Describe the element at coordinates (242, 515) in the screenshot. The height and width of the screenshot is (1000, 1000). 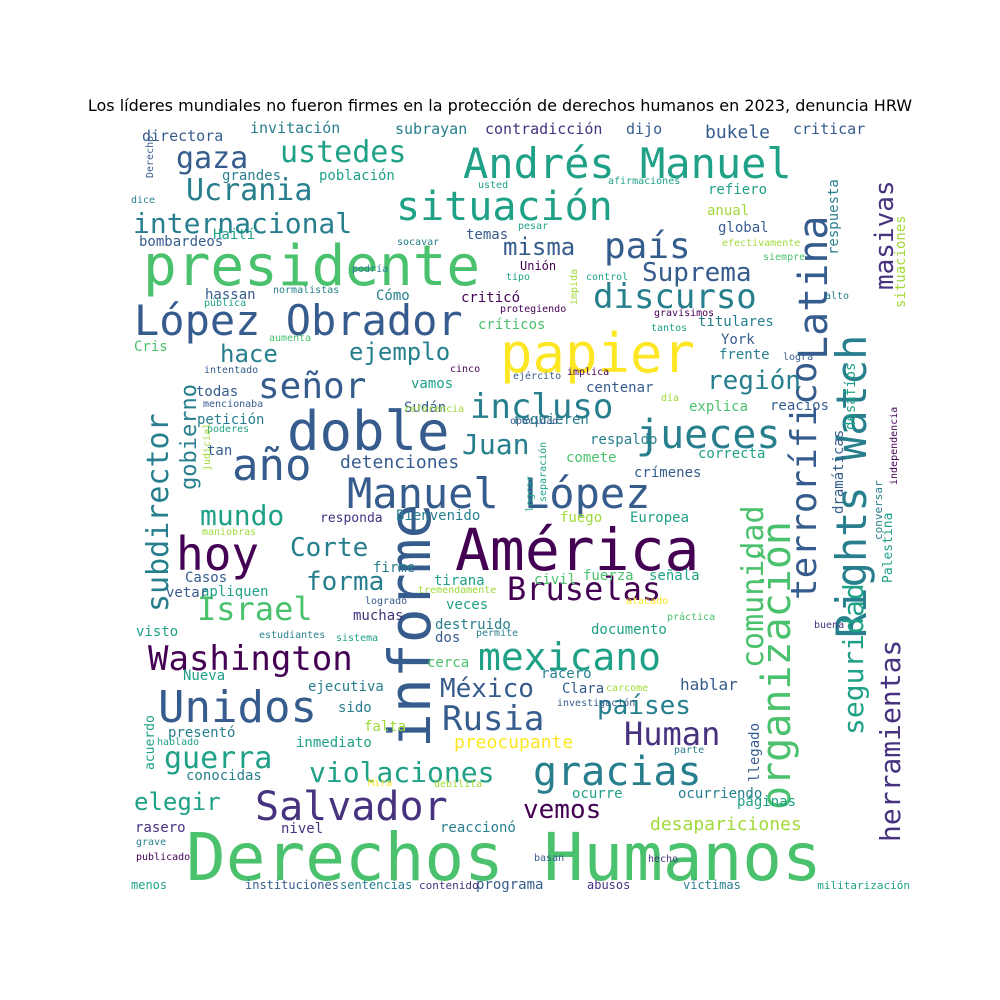
I see `cloud-word: mundo` at that location.